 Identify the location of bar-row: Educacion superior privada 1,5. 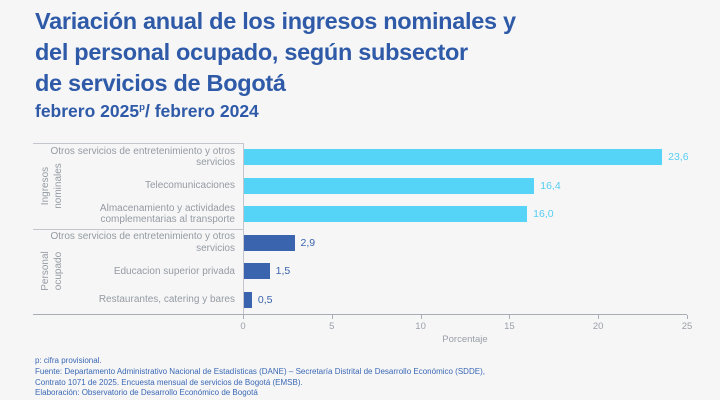
(360, 271).